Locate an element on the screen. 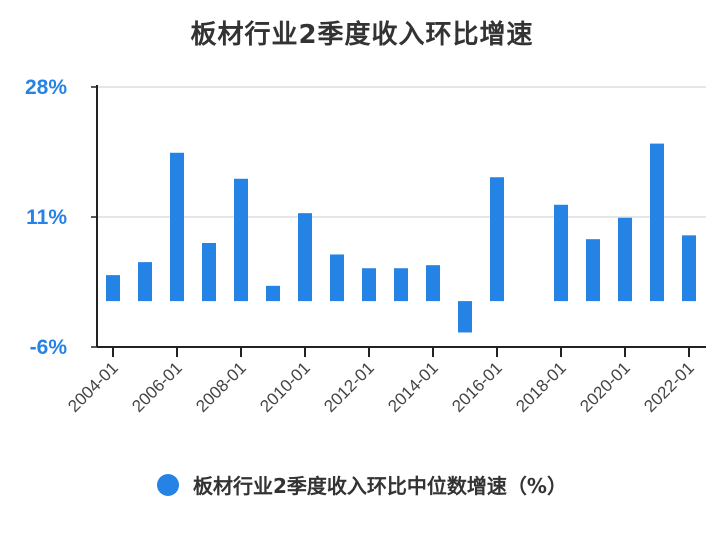  legend-marker is located at coordinates (168, 484).